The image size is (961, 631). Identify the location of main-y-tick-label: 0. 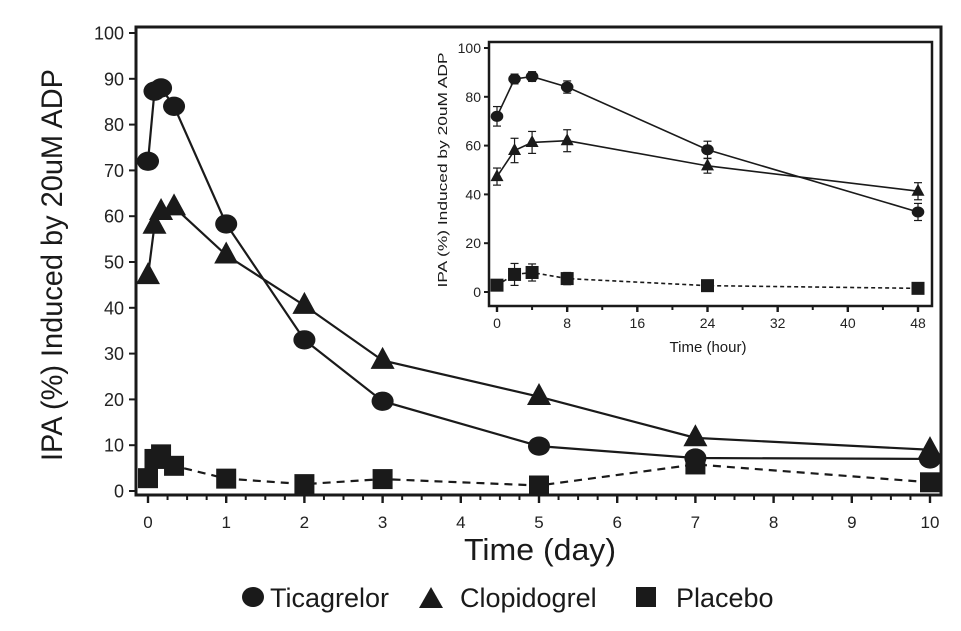
(119, 491).